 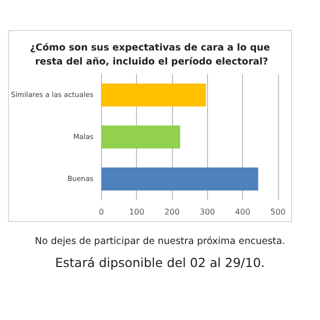 What do you see at coordinates (172, 212) in the screenshot?
I see `x-tick-label: 200` at bounding box center [172, 212].